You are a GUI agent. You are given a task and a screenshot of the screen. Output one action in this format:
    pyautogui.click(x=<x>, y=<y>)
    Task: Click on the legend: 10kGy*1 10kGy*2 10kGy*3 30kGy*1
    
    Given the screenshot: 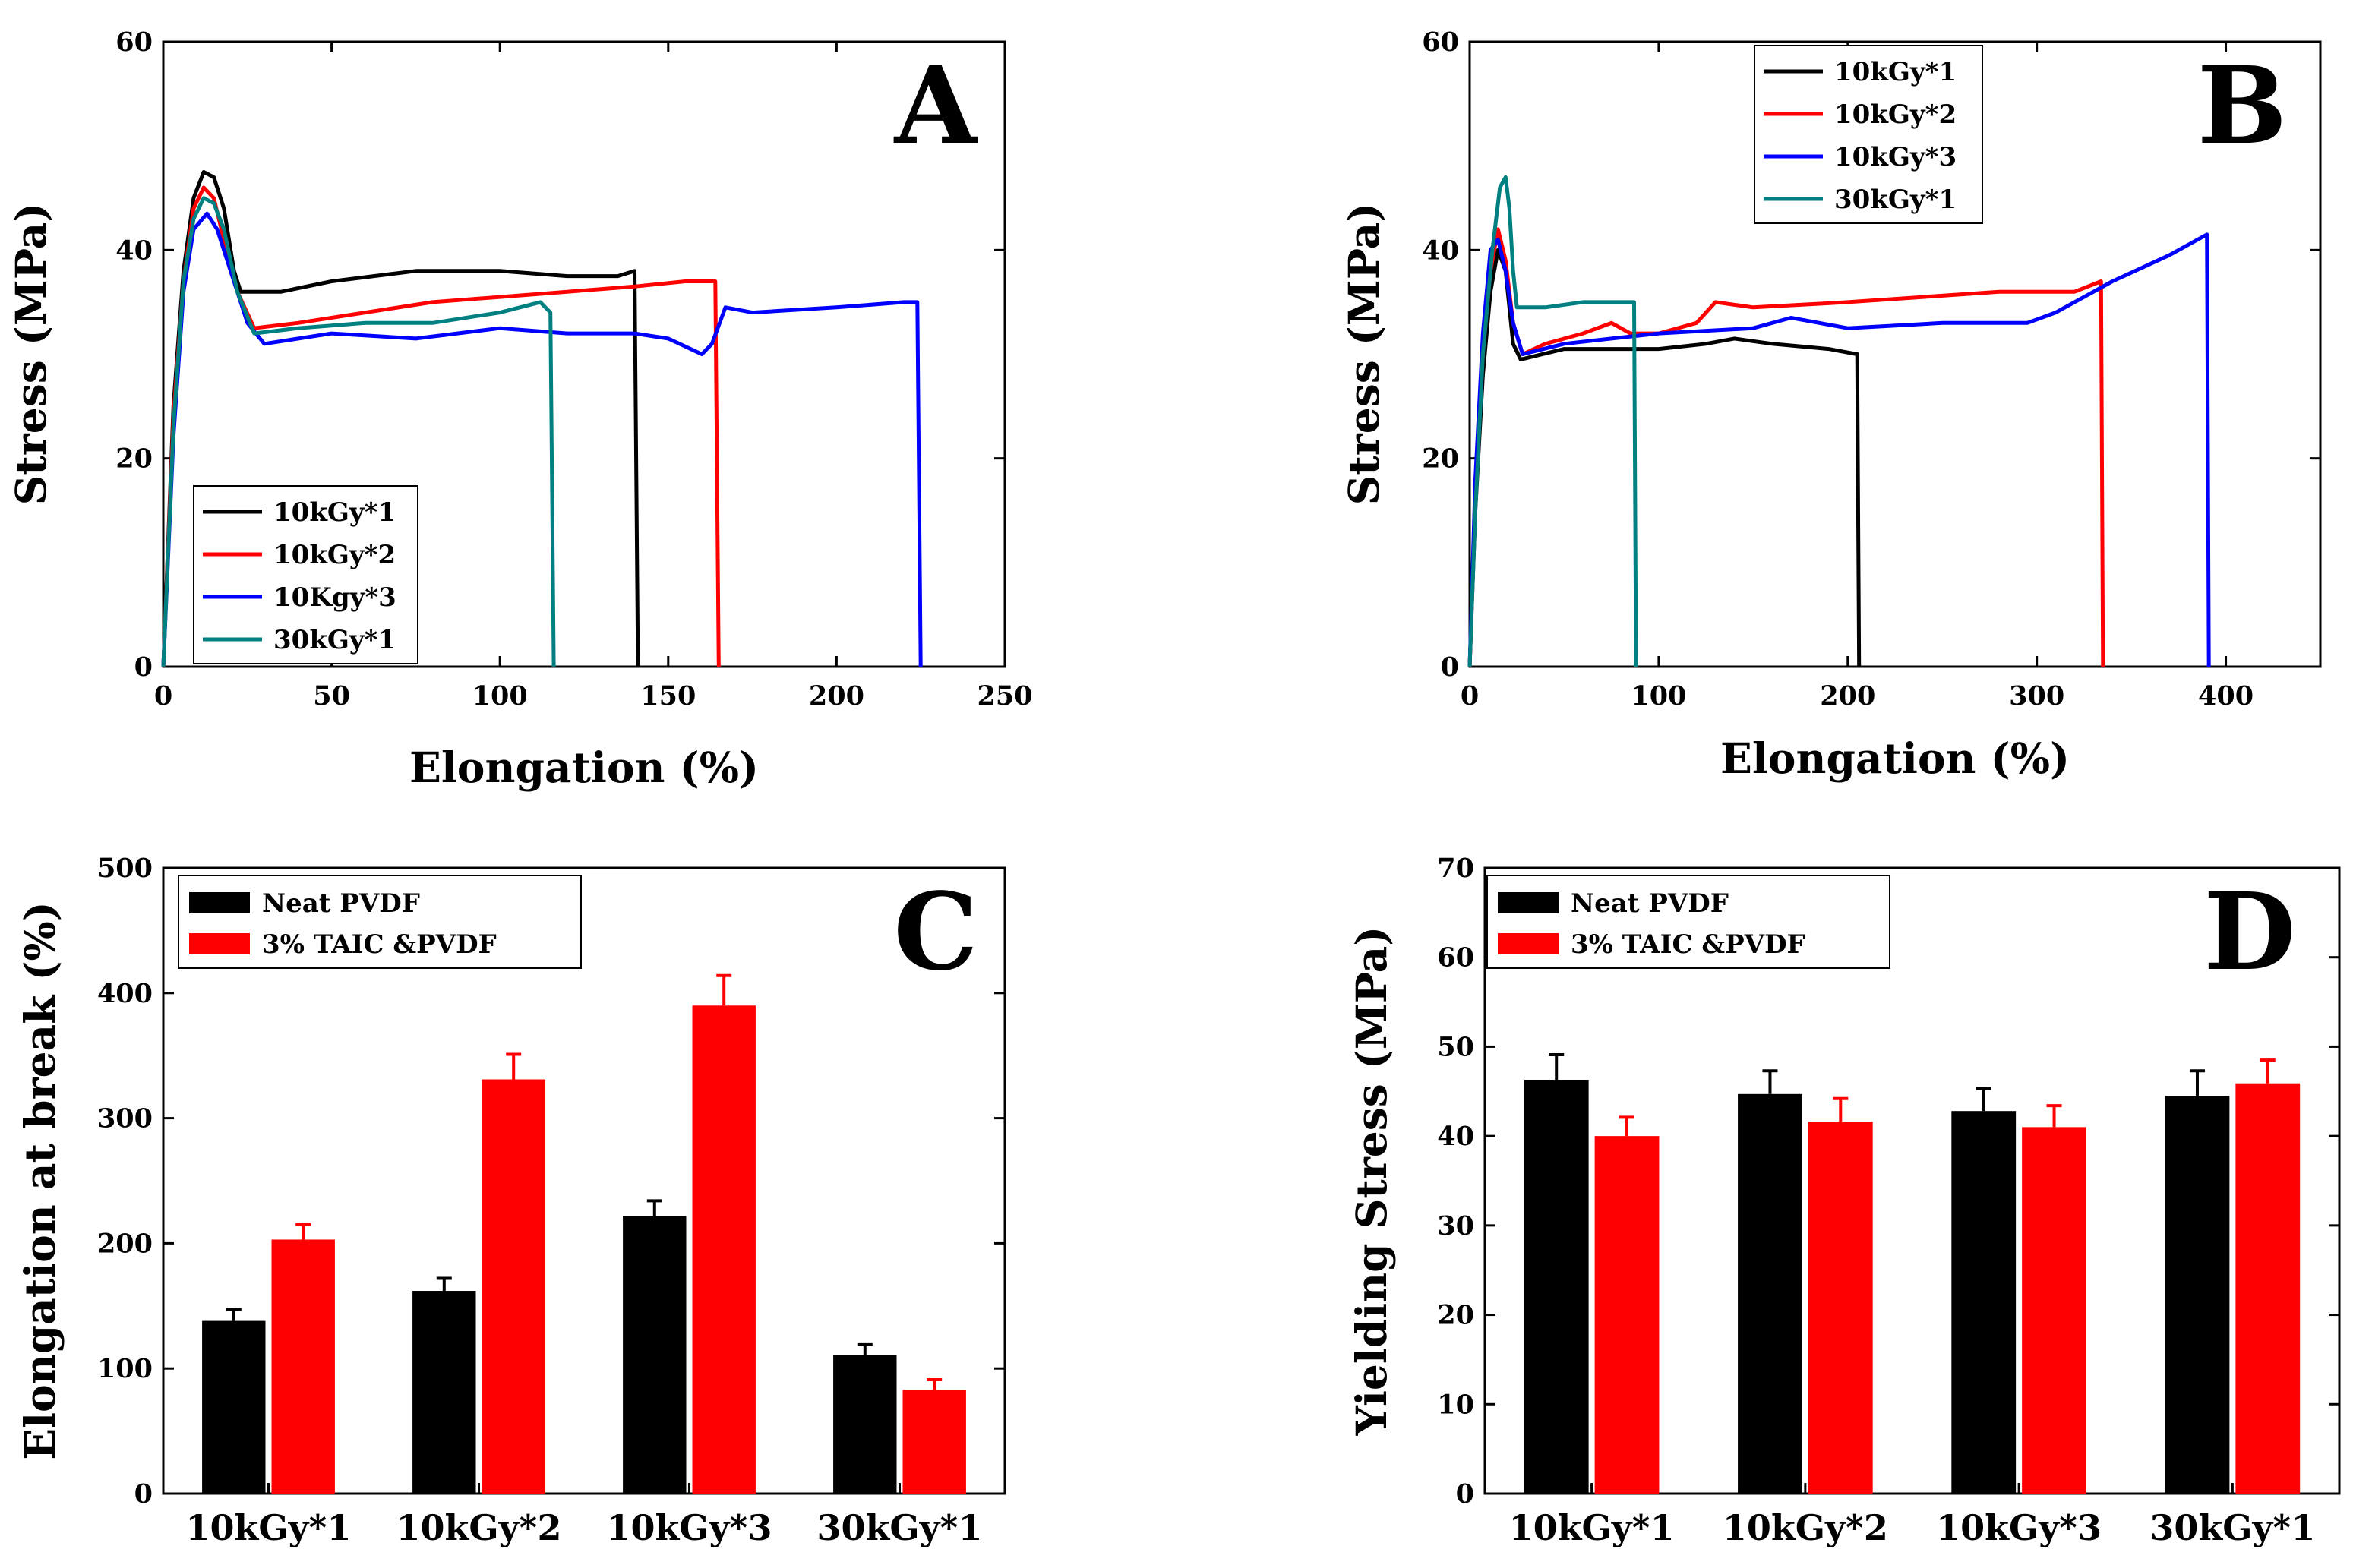 What is the action you would take?
    pyautogui.click(x=1868, y=135)
    